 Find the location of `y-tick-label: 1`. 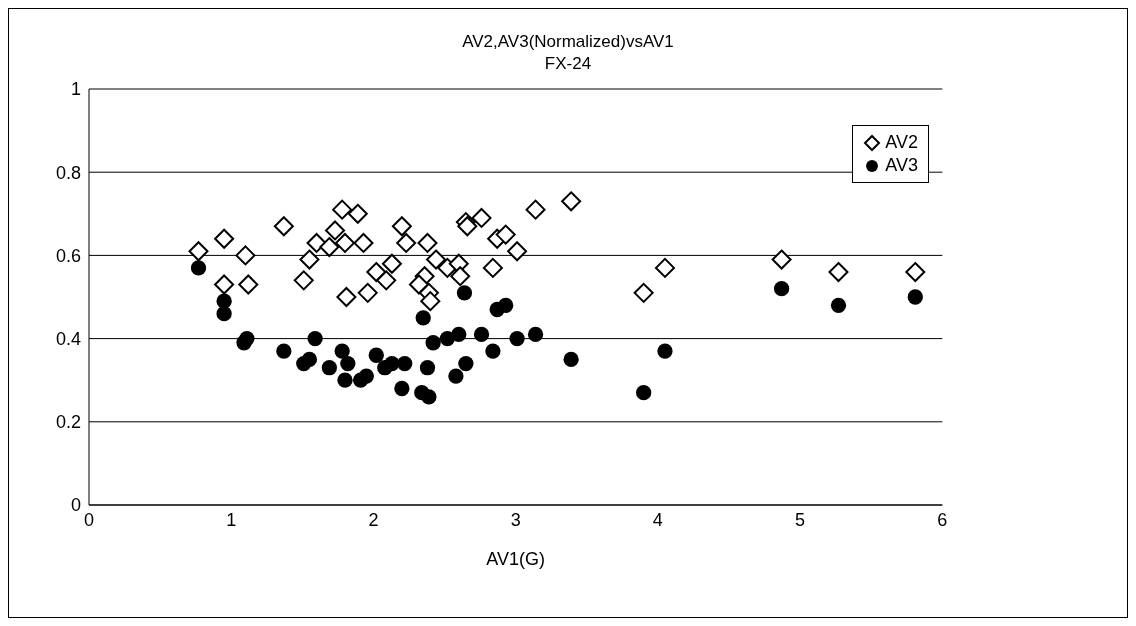

y-tick-label: 1 is located at coordinates (75, 89).